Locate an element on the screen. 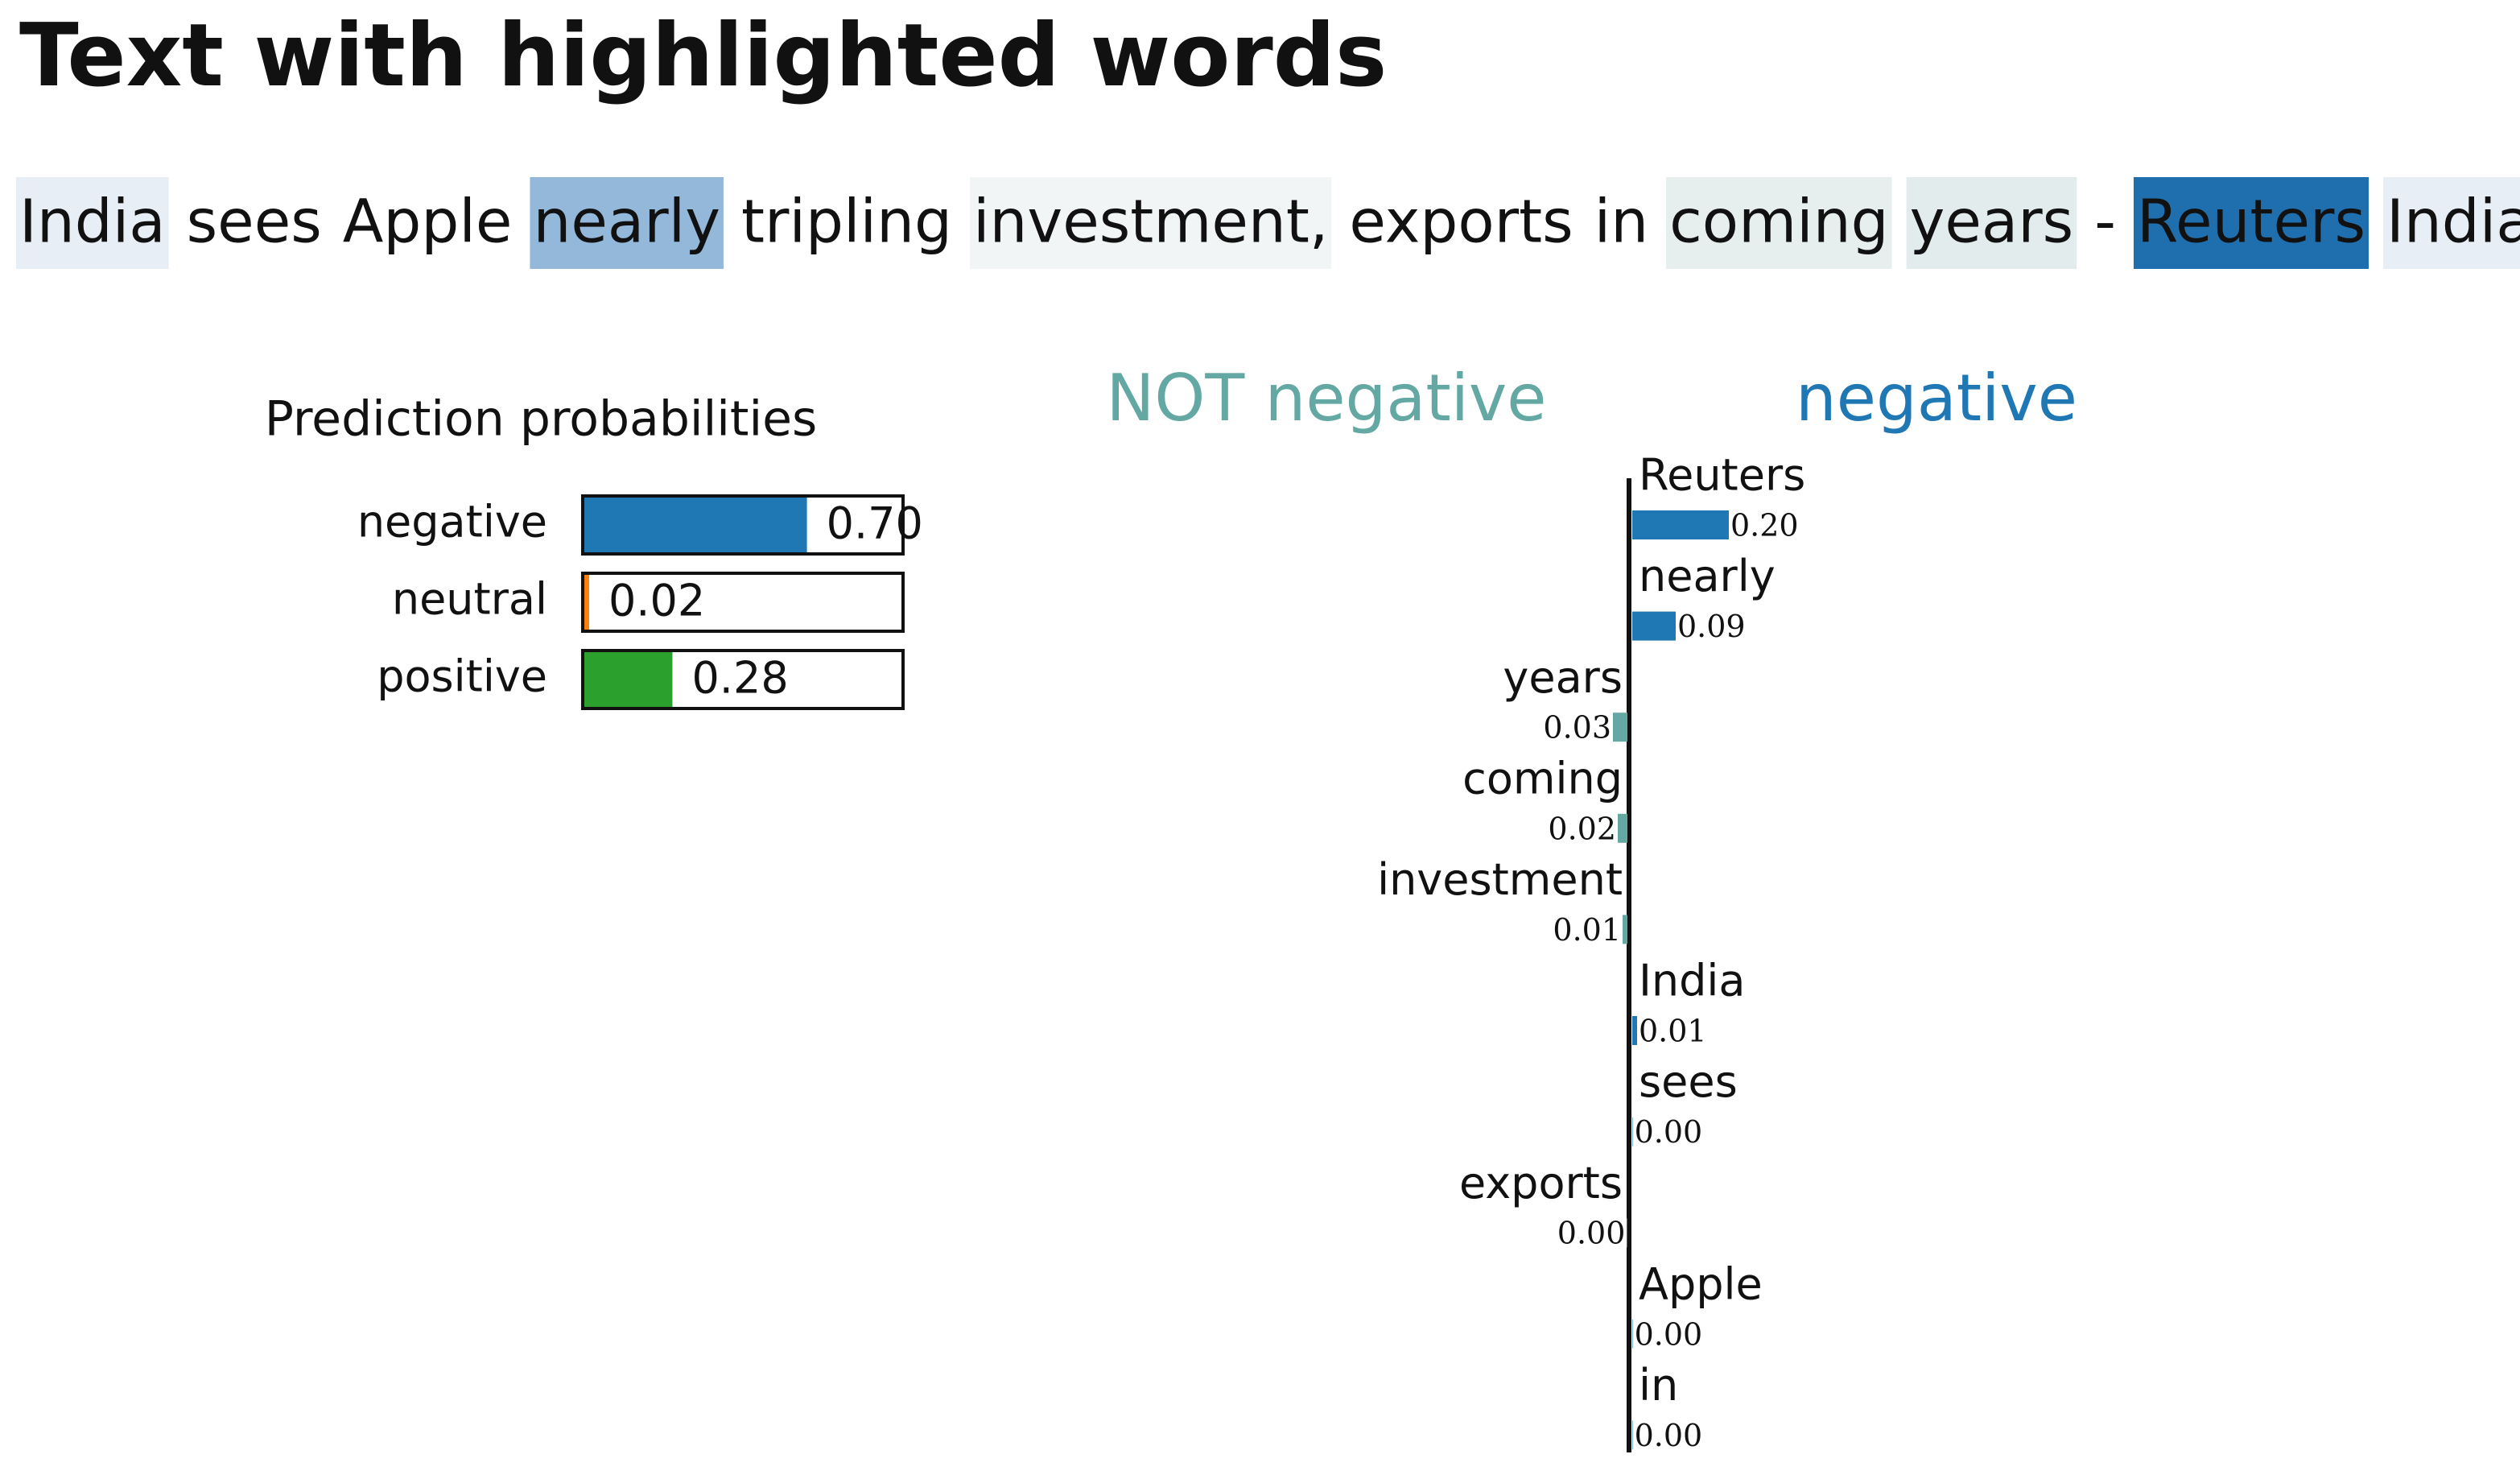 The height and width of the screenshot is (1479, 2520). word: sees is located at coordinates (254, 222).